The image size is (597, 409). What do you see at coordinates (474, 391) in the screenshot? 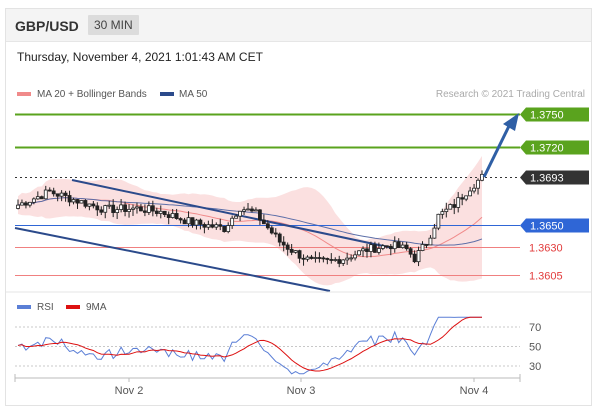
I see `x-tick-label-2: Nov 4` at bounding box center [474, 391].